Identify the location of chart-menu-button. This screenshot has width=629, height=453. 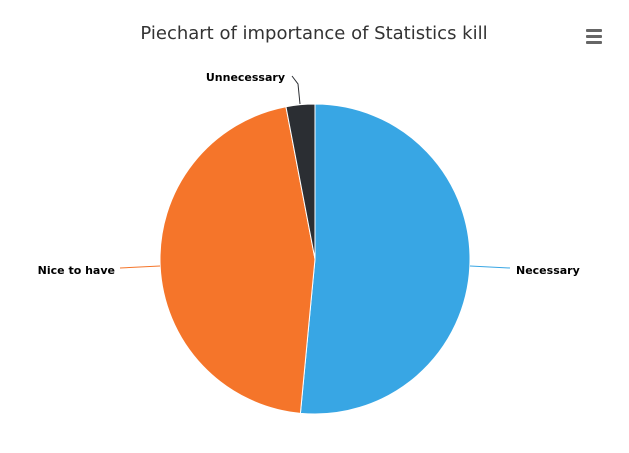
(594, 36).